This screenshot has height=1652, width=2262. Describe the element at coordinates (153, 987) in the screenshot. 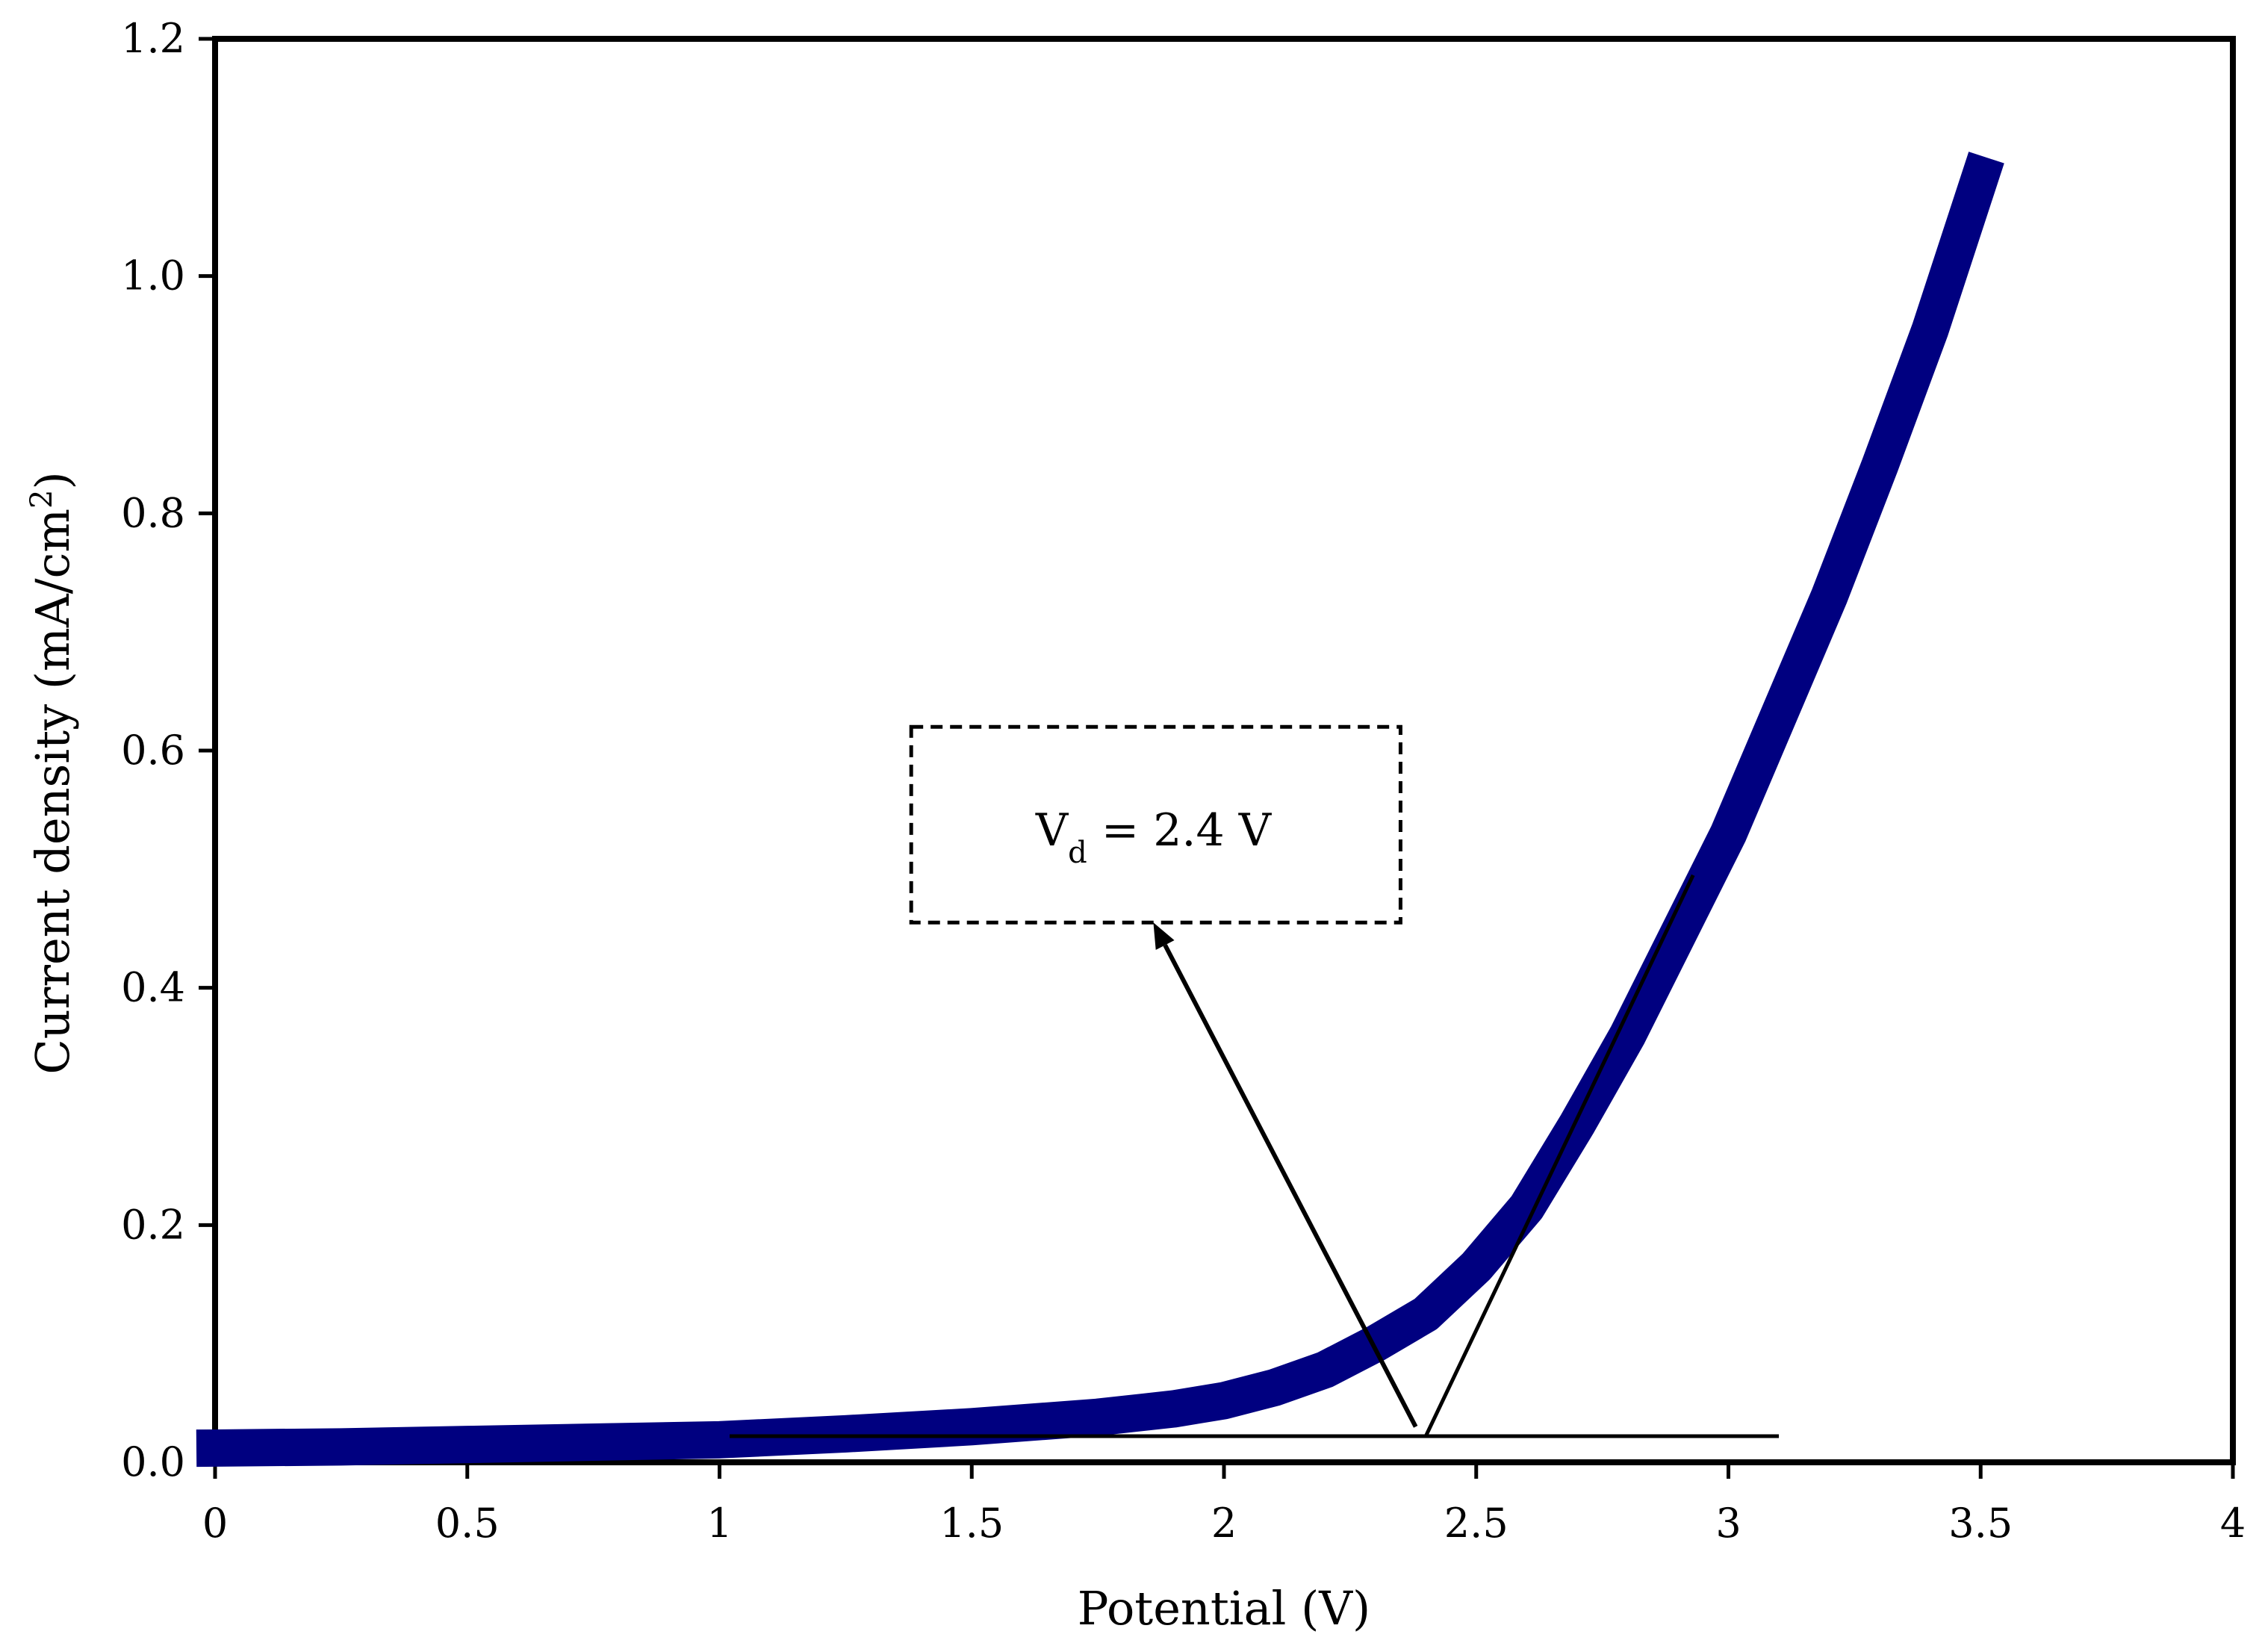

I see `y-tick-label: 0.4` at that location.